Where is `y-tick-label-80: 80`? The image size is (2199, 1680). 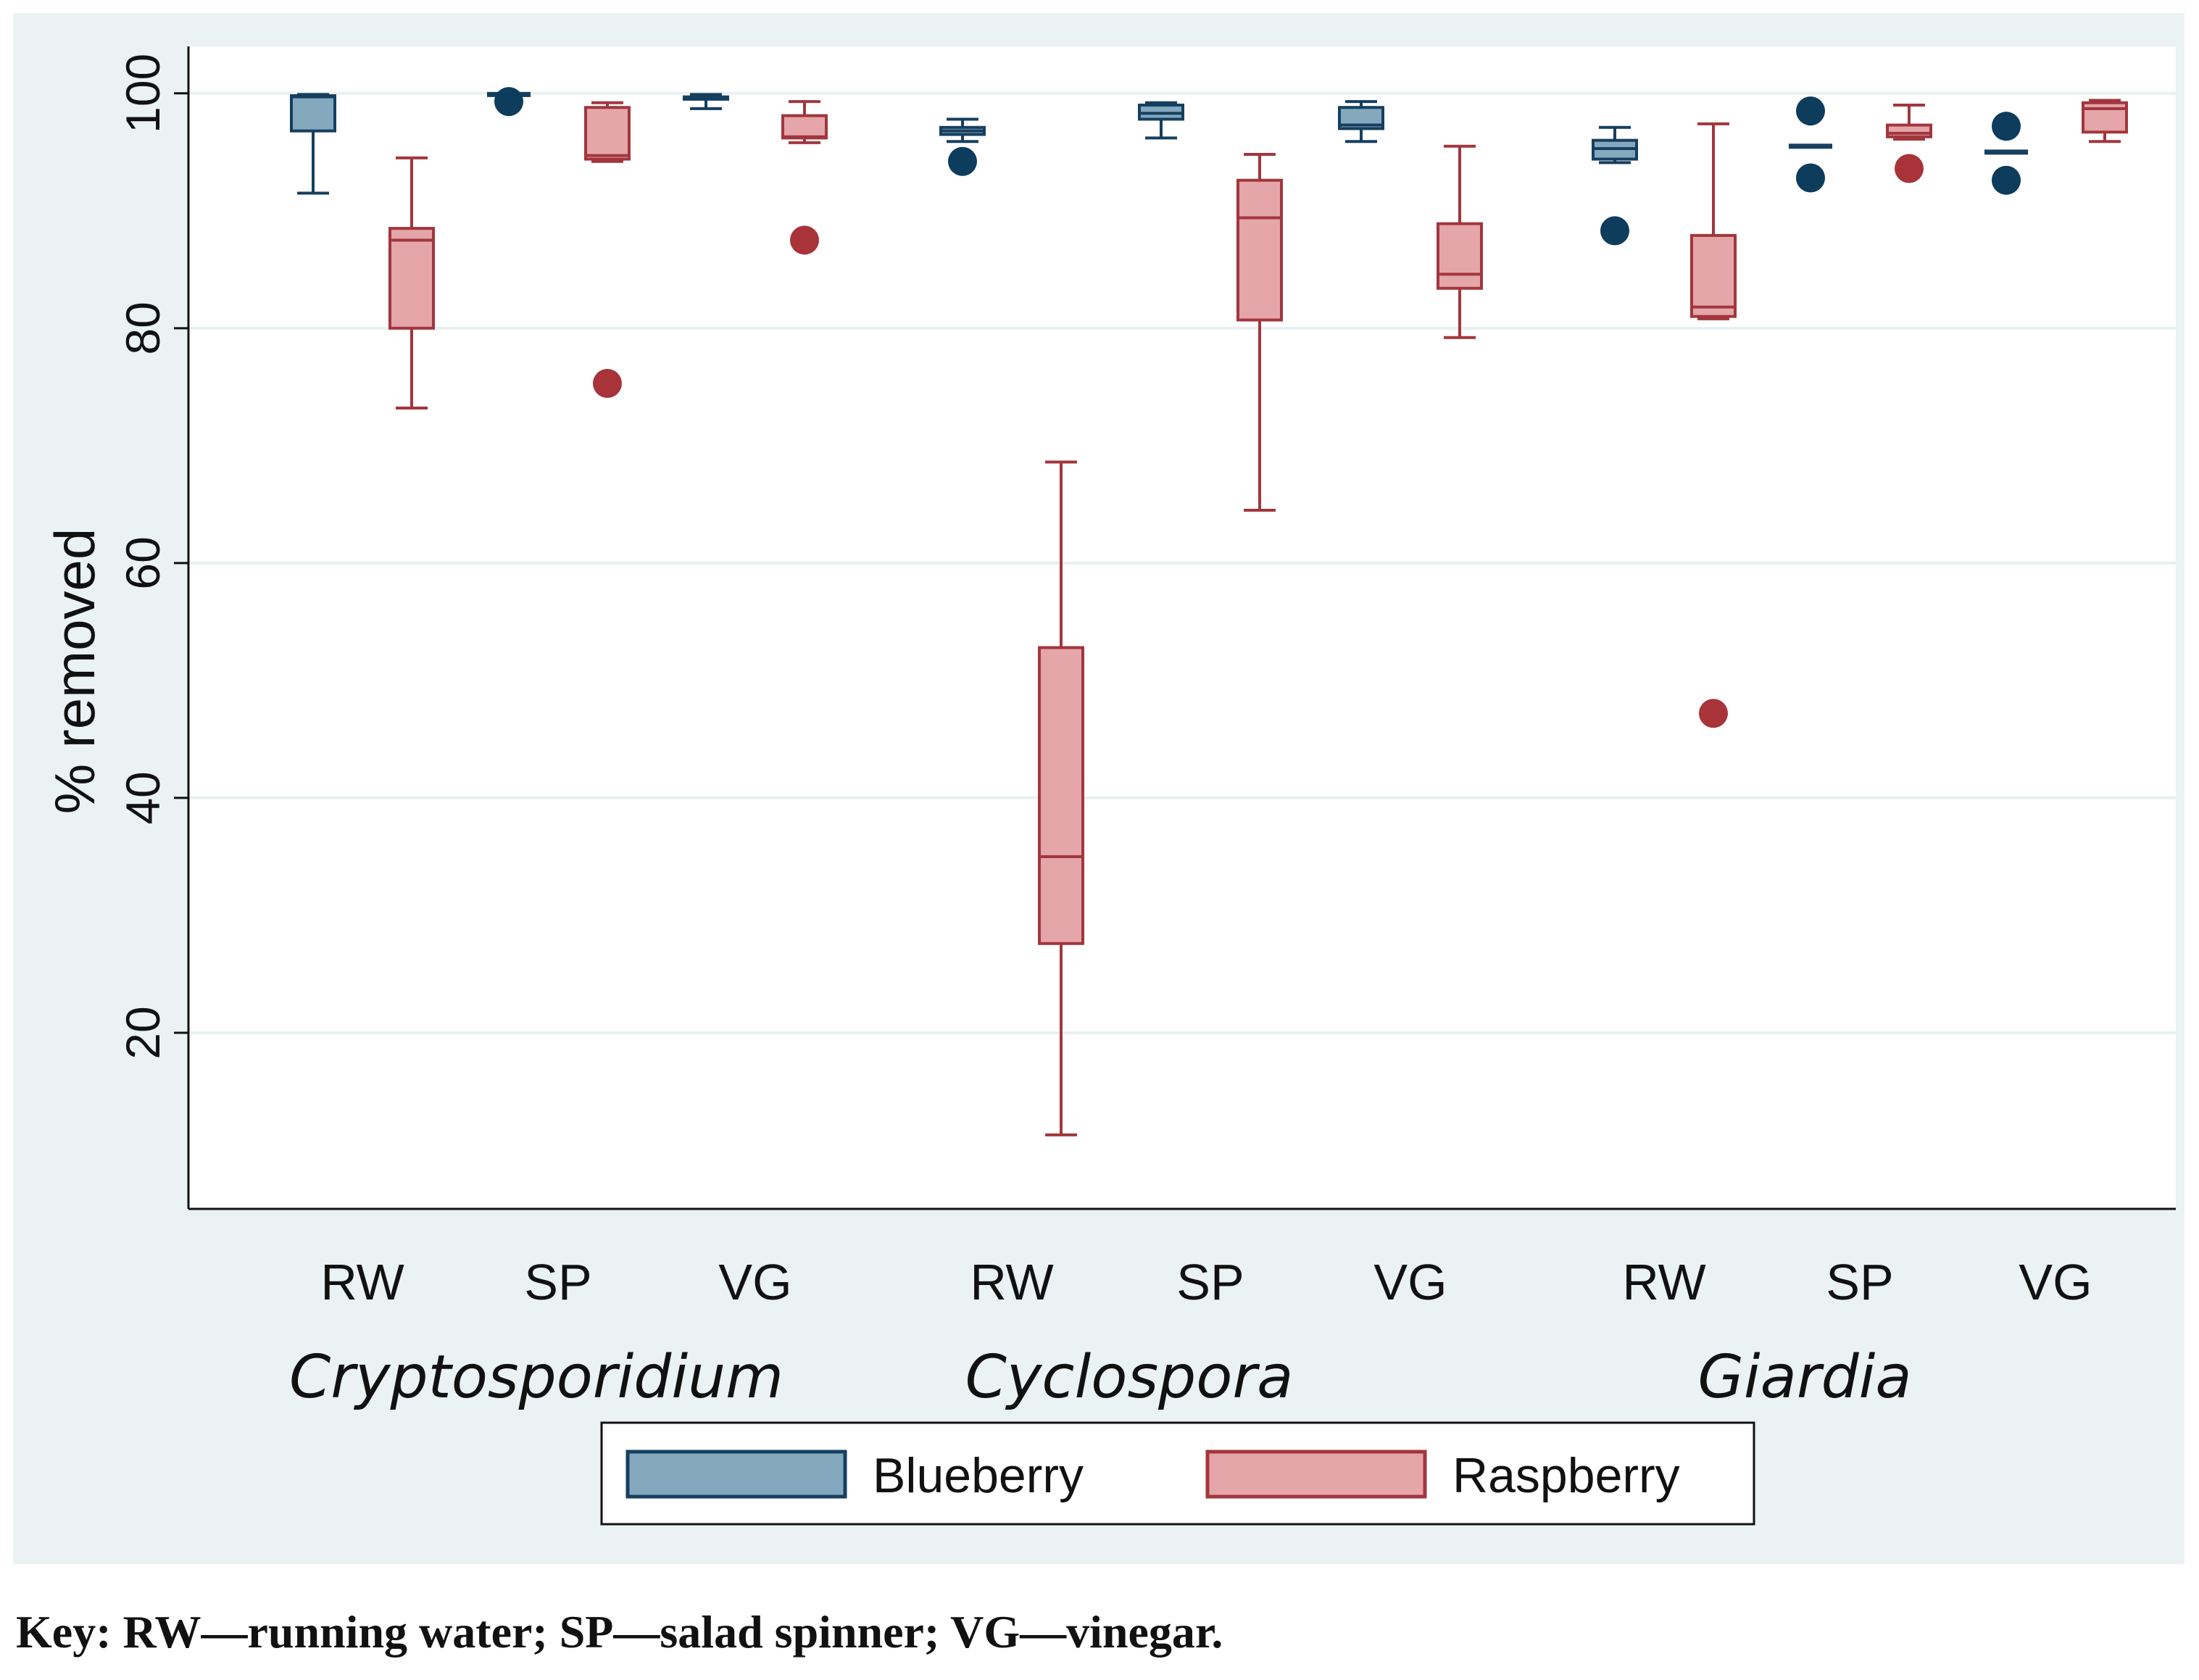 y-tick-label-80: 80 is located at coordinates (143, 328).